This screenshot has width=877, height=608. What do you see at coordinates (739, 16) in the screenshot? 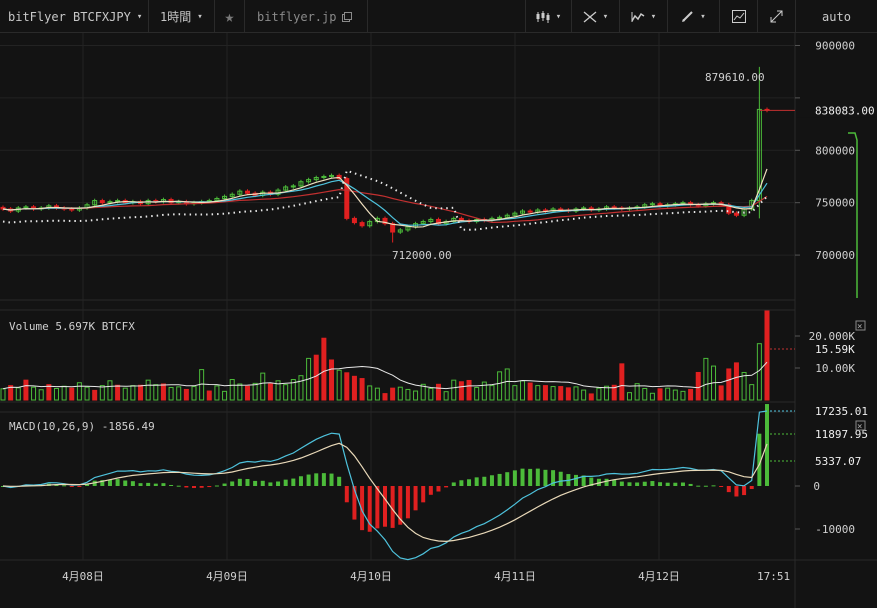
I see `screenshot-button` at bounding box center [739, 16].